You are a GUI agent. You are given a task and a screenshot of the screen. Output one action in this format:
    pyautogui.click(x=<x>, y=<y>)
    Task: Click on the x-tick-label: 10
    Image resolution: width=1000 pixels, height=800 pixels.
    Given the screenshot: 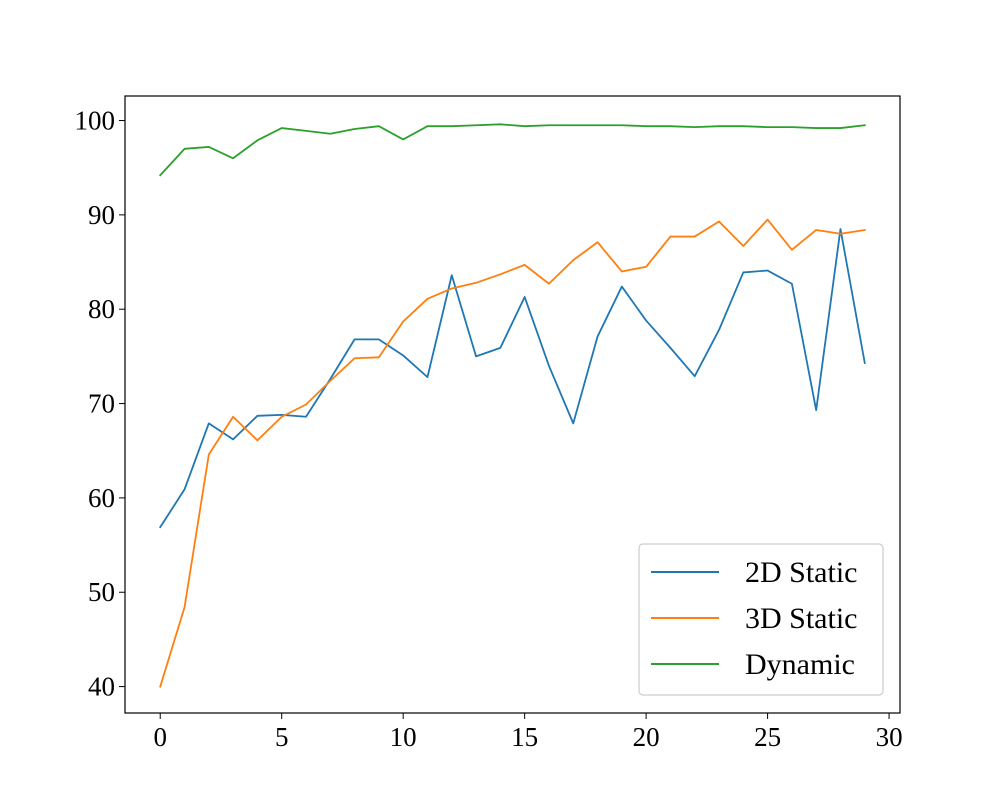 What is the action you would take?
    pyautogui.click(x=403, y=737)
    